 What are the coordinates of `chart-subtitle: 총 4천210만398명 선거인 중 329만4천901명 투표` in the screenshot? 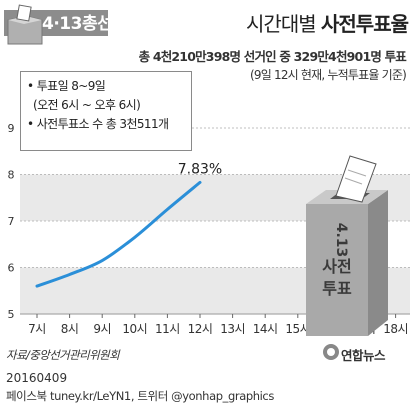 It's located at (272, 56).